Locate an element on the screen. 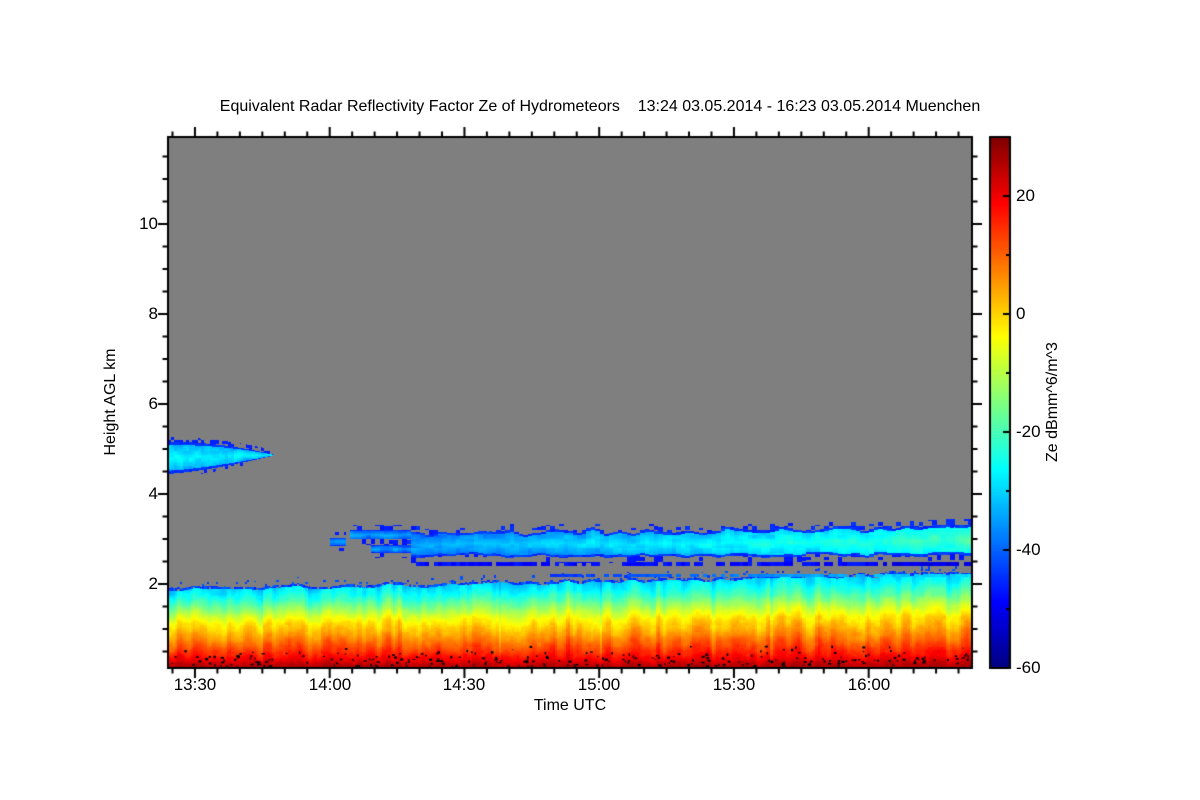 This screenshot has width=1200, height=800. cb-tick-m60: -60 is located at coordinates (1028, 667).